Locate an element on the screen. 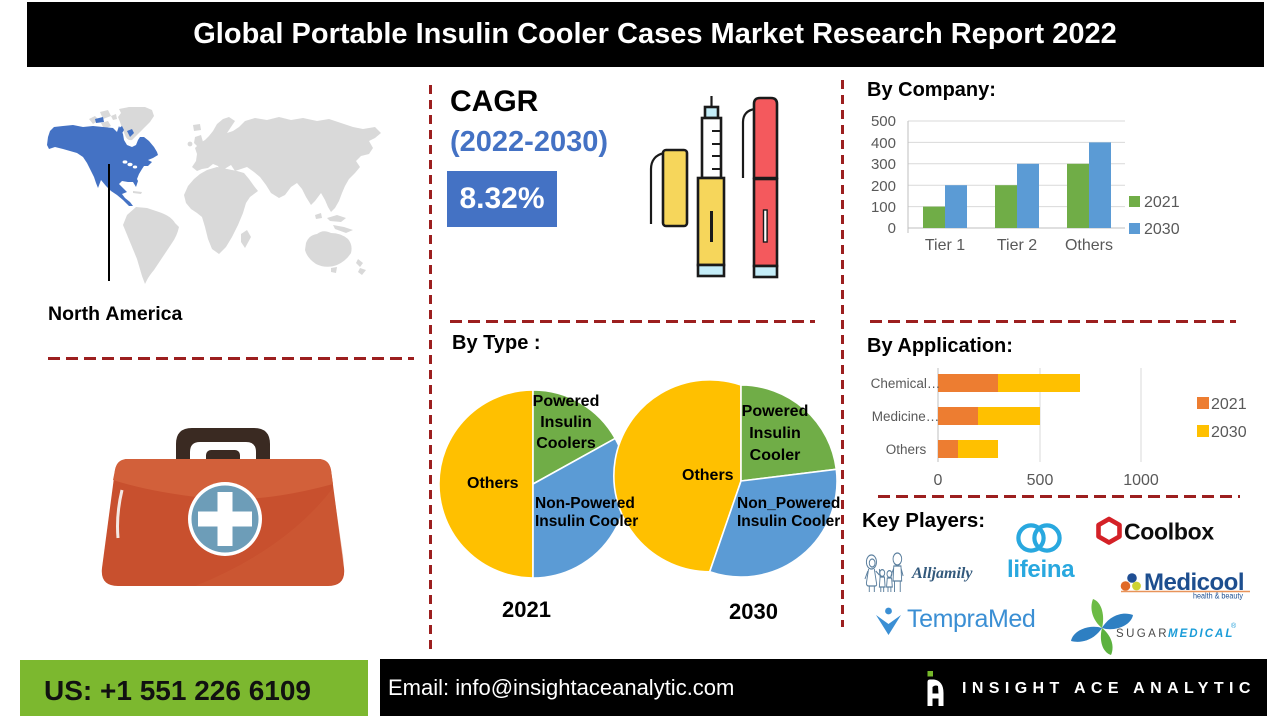  svg-text: Tier 1 is located at coordinates (945, 245).